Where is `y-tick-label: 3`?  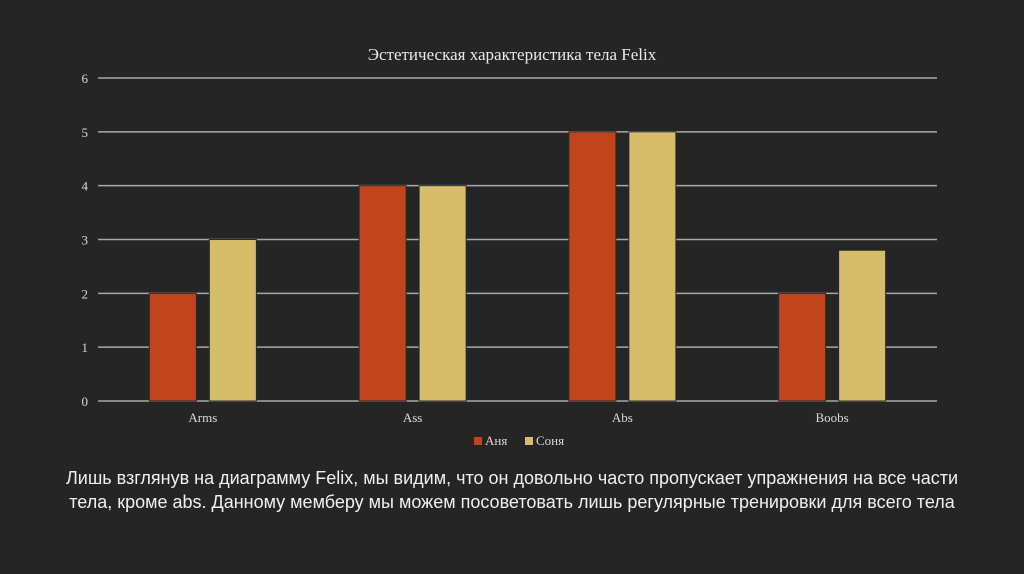
y-tick-label: 3 is located at coordinates (85, 240).